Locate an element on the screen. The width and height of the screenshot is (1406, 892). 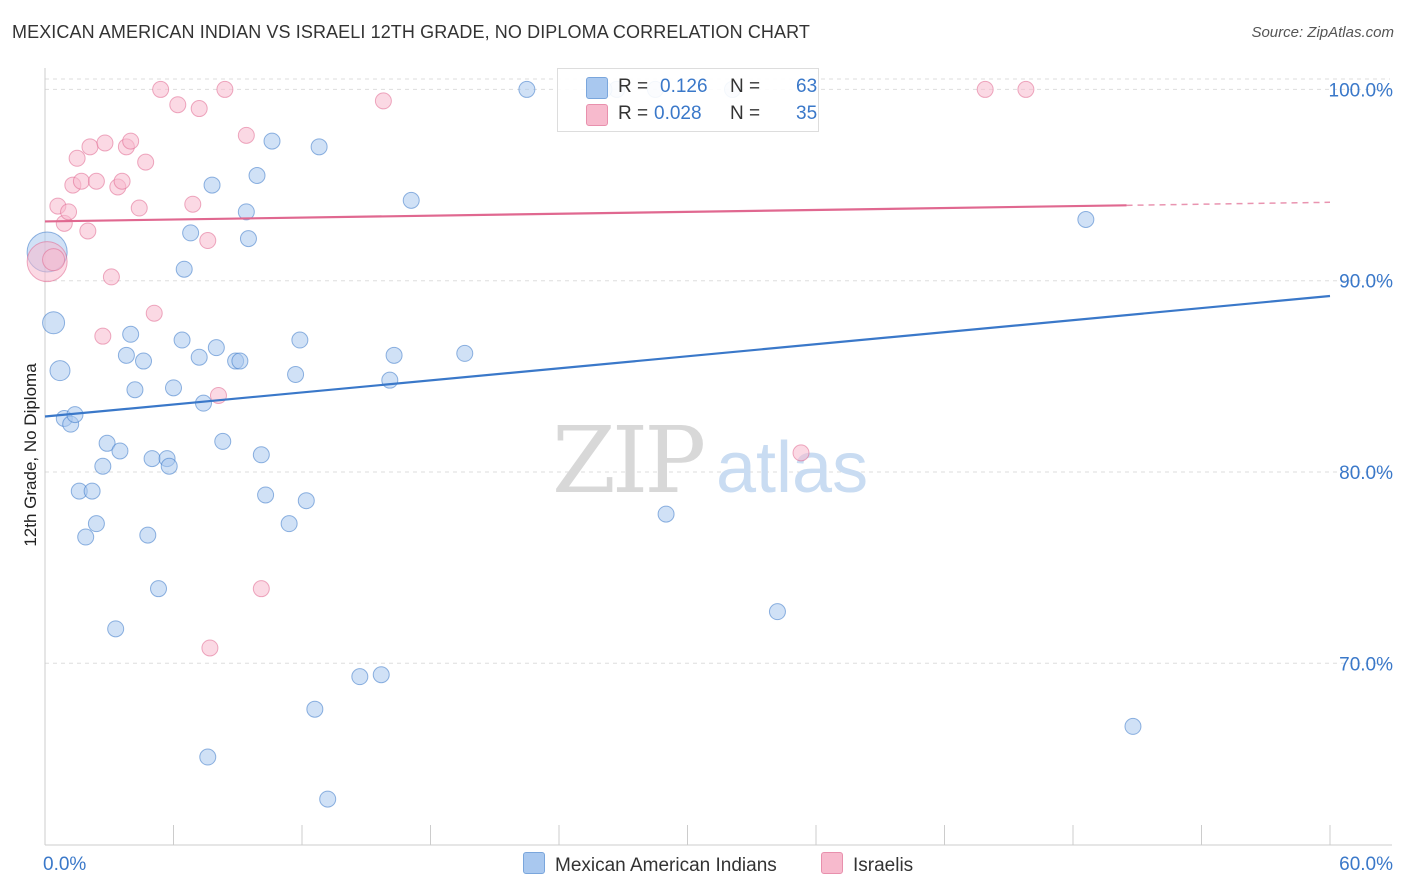
trend-line-israelis is located at coordinates (585, 213).